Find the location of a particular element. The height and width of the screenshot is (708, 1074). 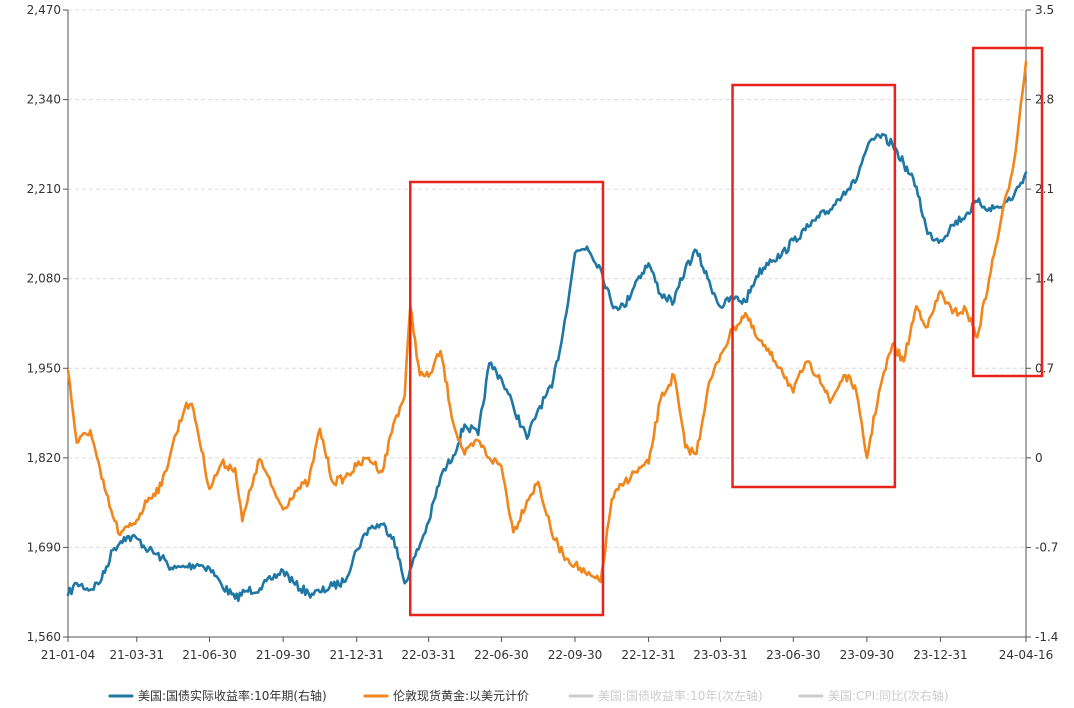

x-axis-tick-label: 21-03-31 is located at coordinates (137, 655).